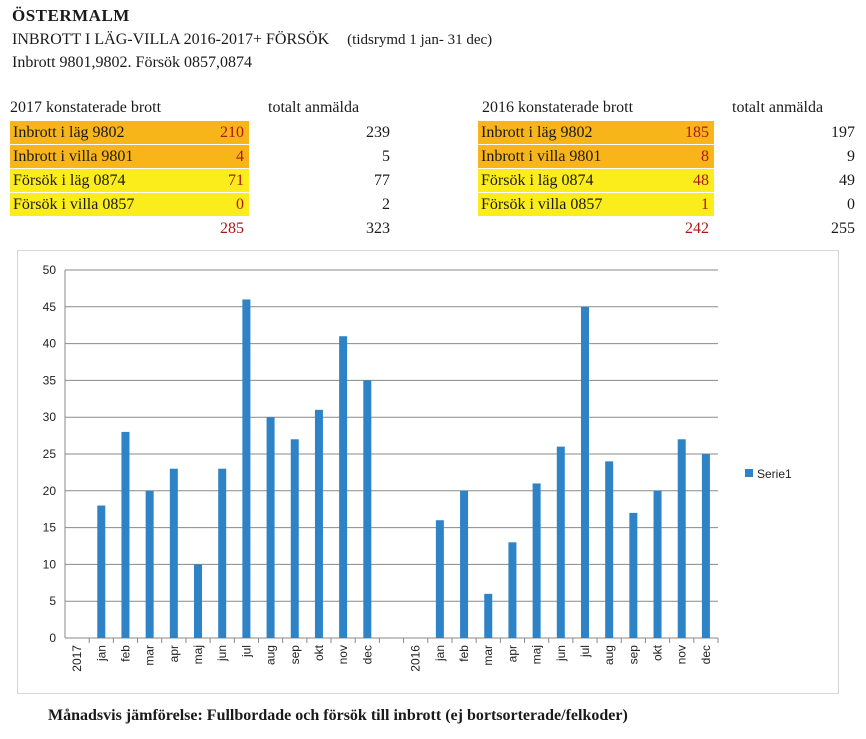  I want to click on x-tick-label: dec, so click(706, 654).